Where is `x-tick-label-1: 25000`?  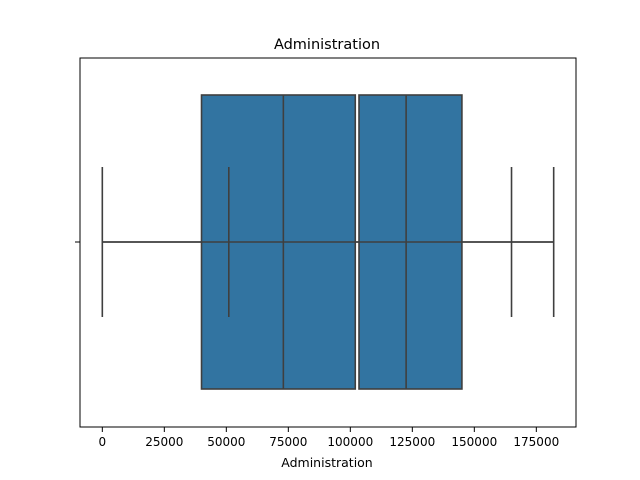
x-tick-label-1: 25000 is located at coordinates (164, 442).